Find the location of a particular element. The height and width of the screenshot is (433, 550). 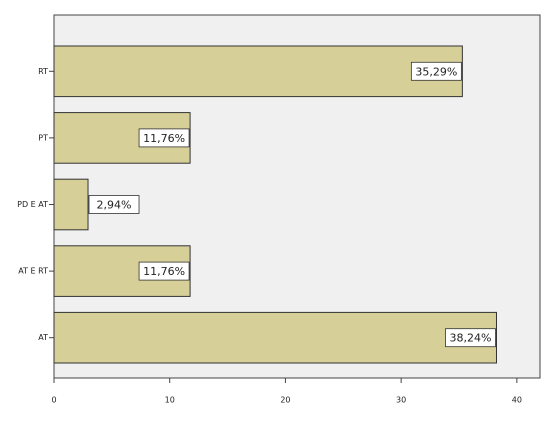

value-label: 38,24% is located at coordinates (471, 338).